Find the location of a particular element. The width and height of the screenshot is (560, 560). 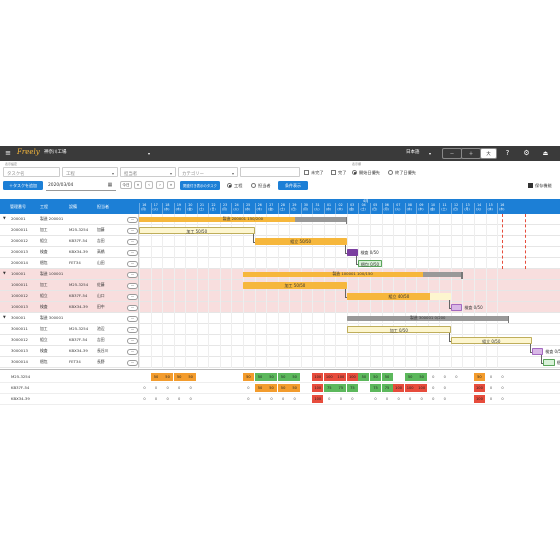

today-button: 今日 is located at coordinates (126, 185).